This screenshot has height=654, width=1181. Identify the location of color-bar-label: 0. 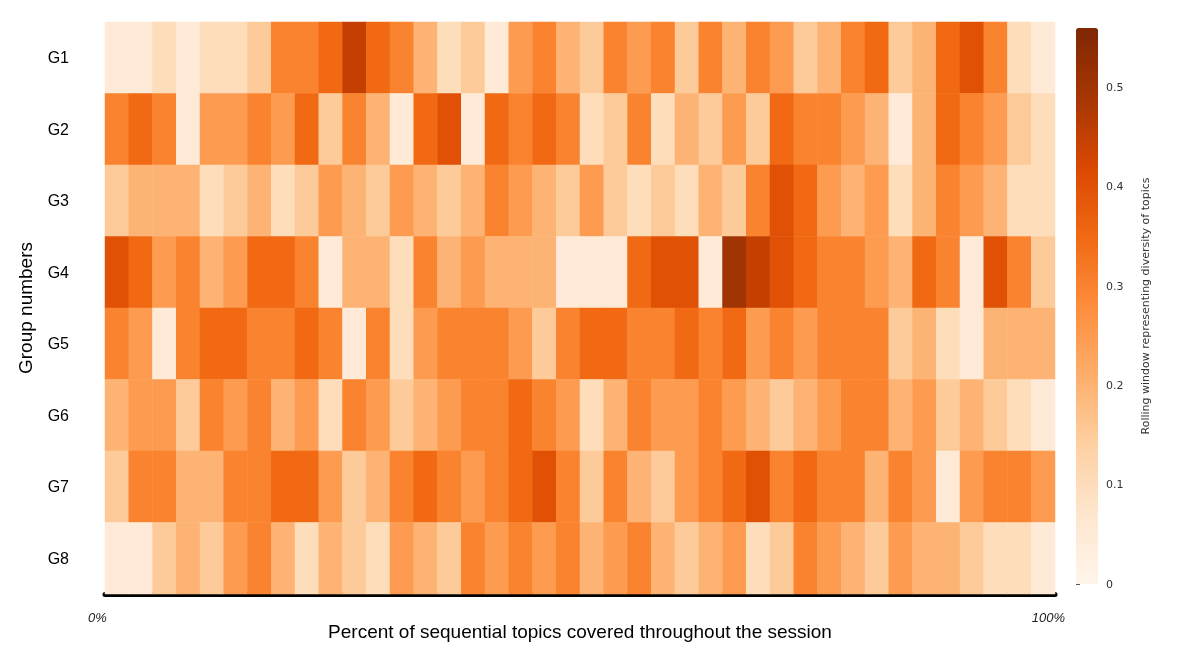
(1109, 584).